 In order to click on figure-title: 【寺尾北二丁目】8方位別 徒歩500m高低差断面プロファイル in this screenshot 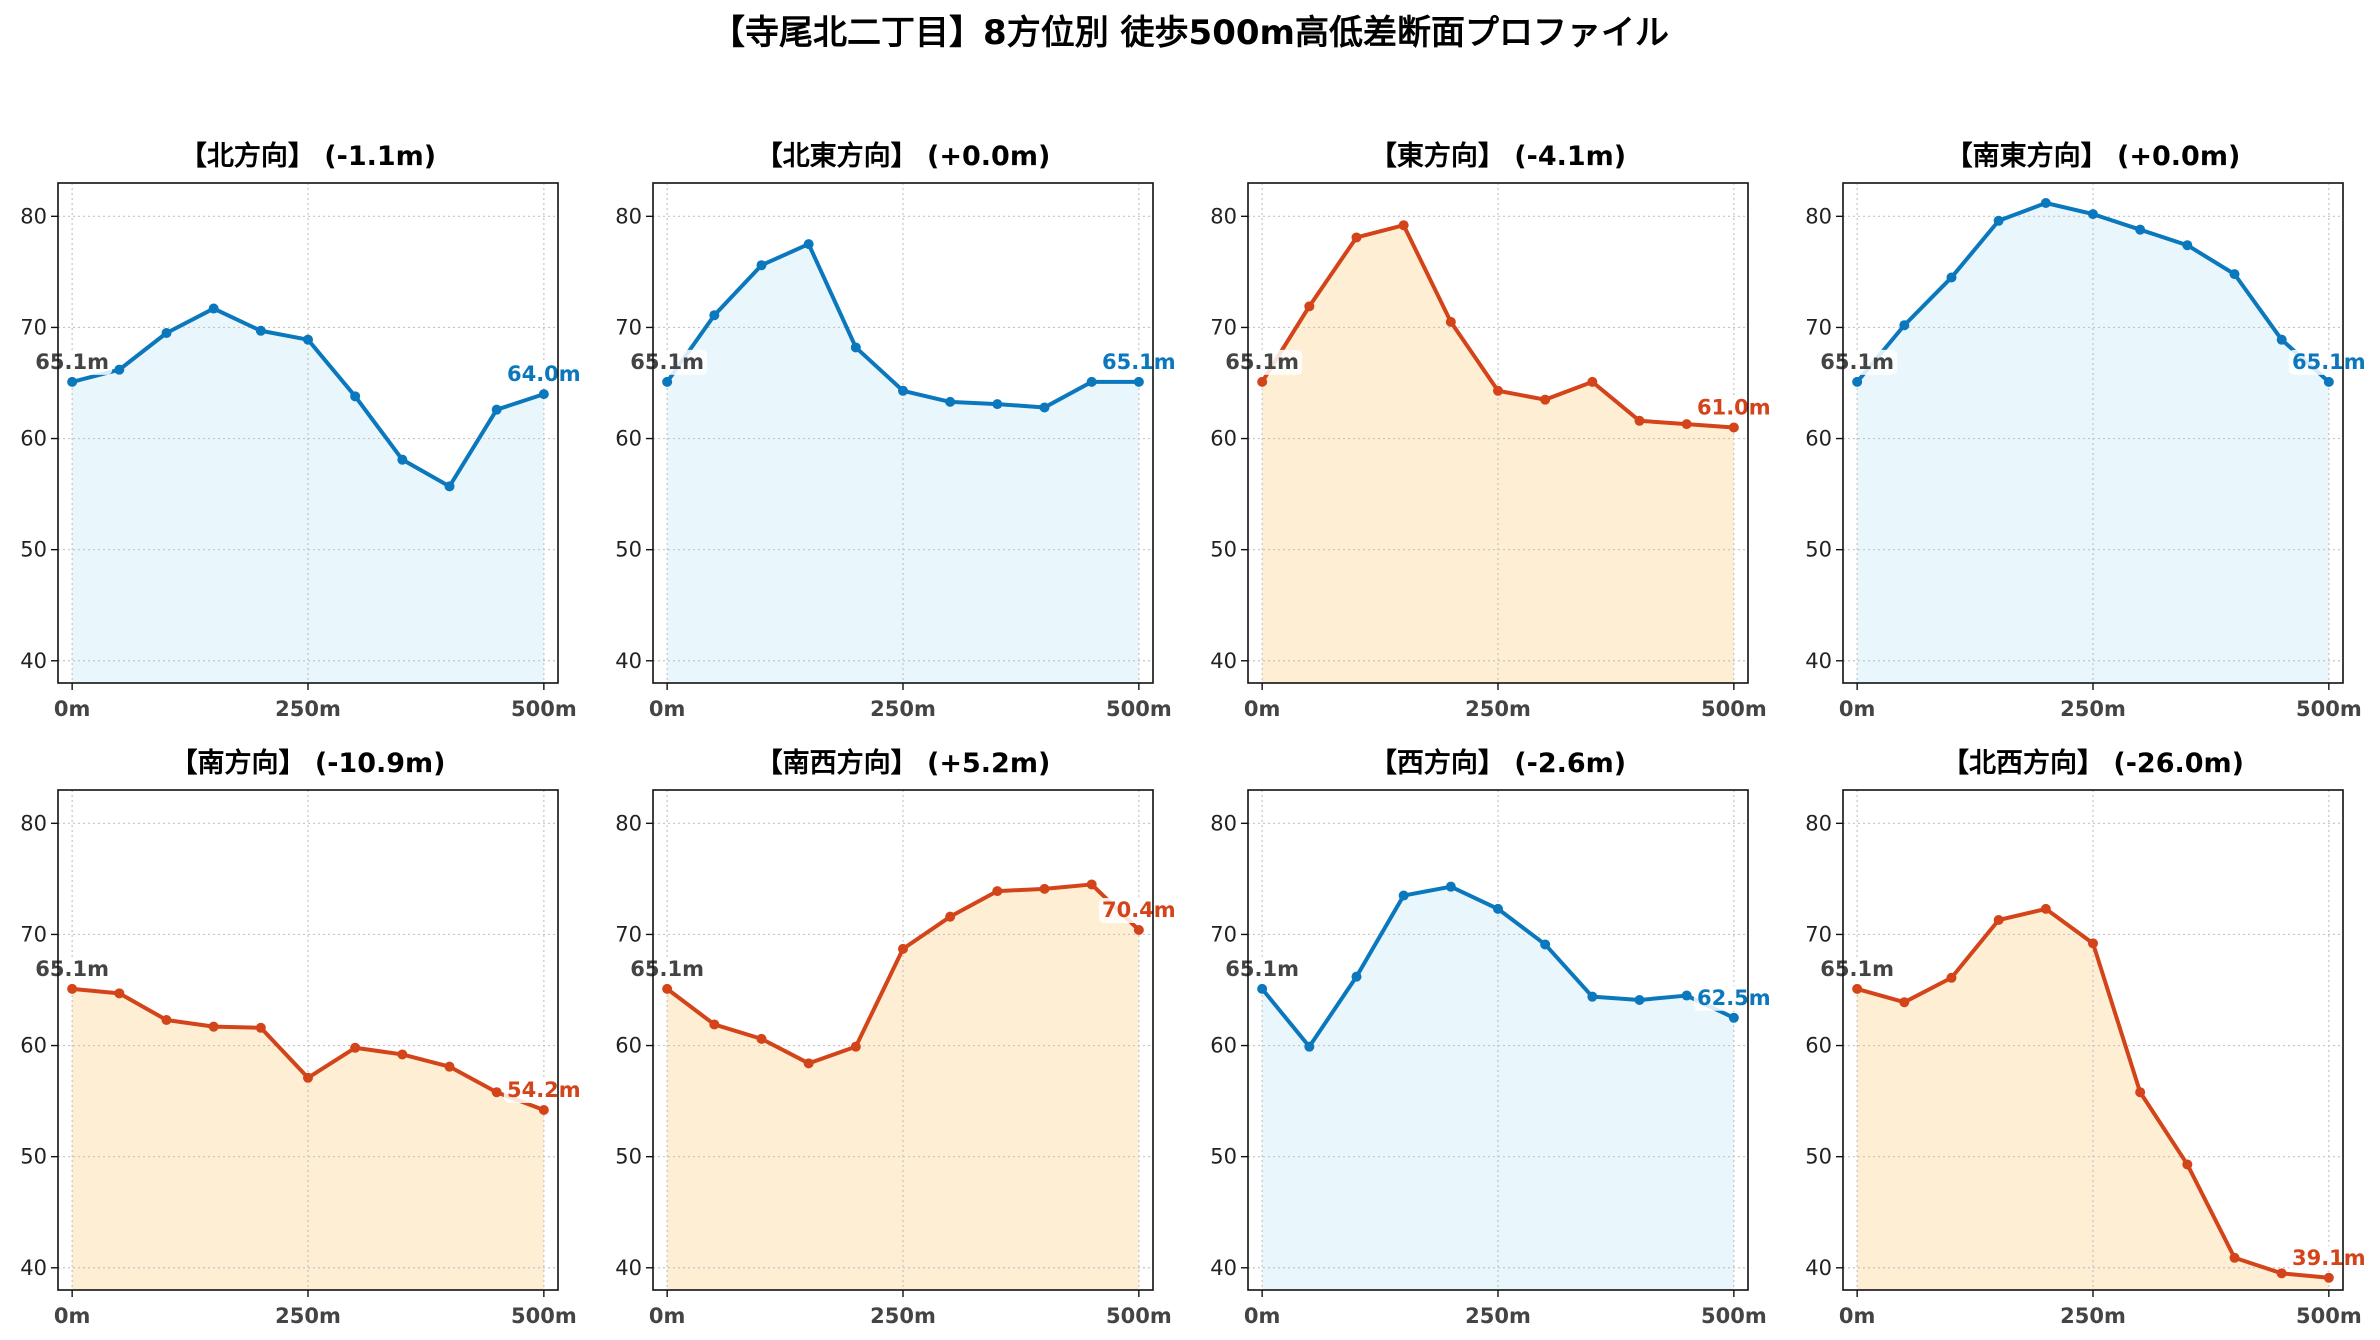, I will do `click(1190, 33)`.